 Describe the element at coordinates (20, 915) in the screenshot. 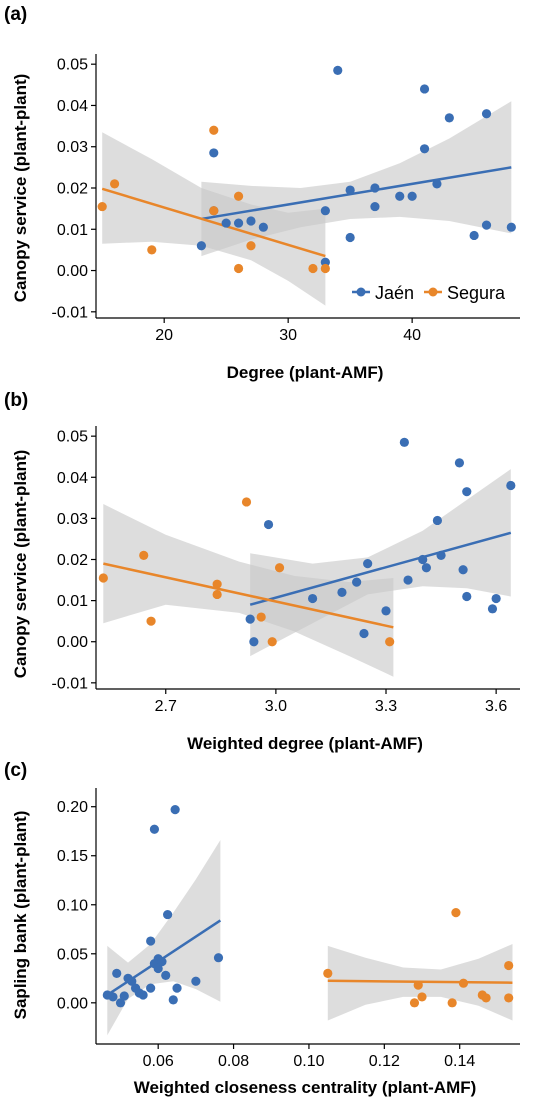

I see `panel-c-y-axis-title: Sapling bank (plant-plant)` at that location.